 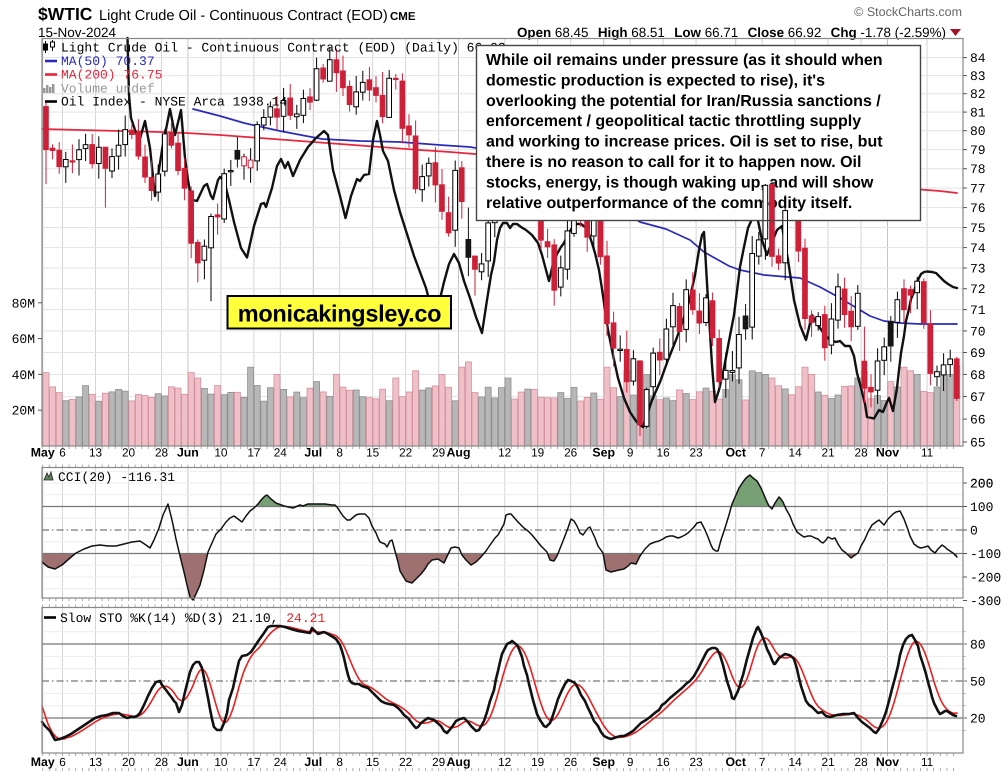 I want to click on svg-text: monicakingsley.co, so click(x=339, y=314).